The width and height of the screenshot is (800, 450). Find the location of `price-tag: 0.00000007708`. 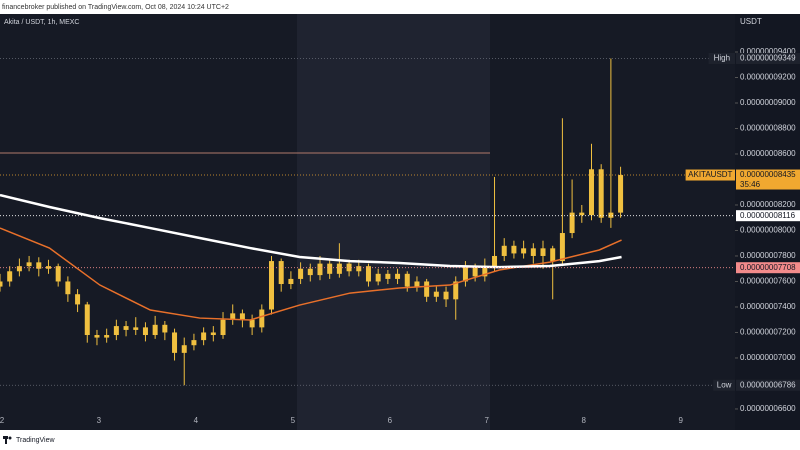

price-tag: 0.00000007708 is located at coordinates (400, 268).